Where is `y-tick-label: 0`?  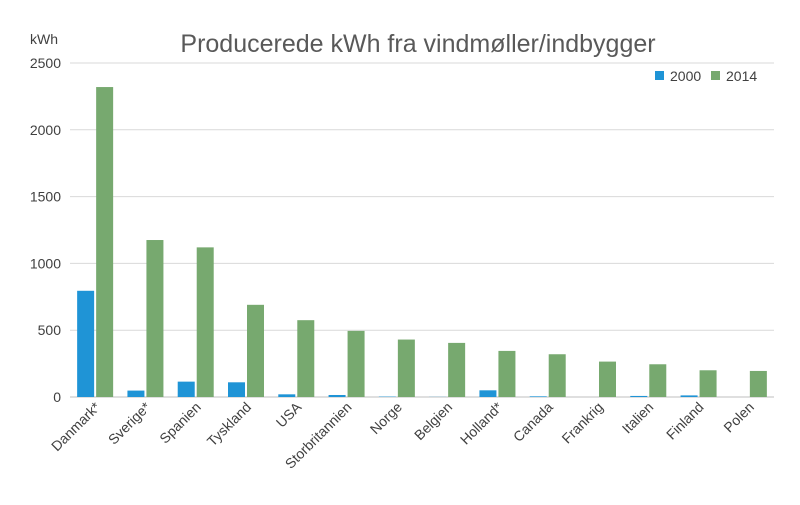 y-tick-label: 0 is located at coordinates (57, 397).